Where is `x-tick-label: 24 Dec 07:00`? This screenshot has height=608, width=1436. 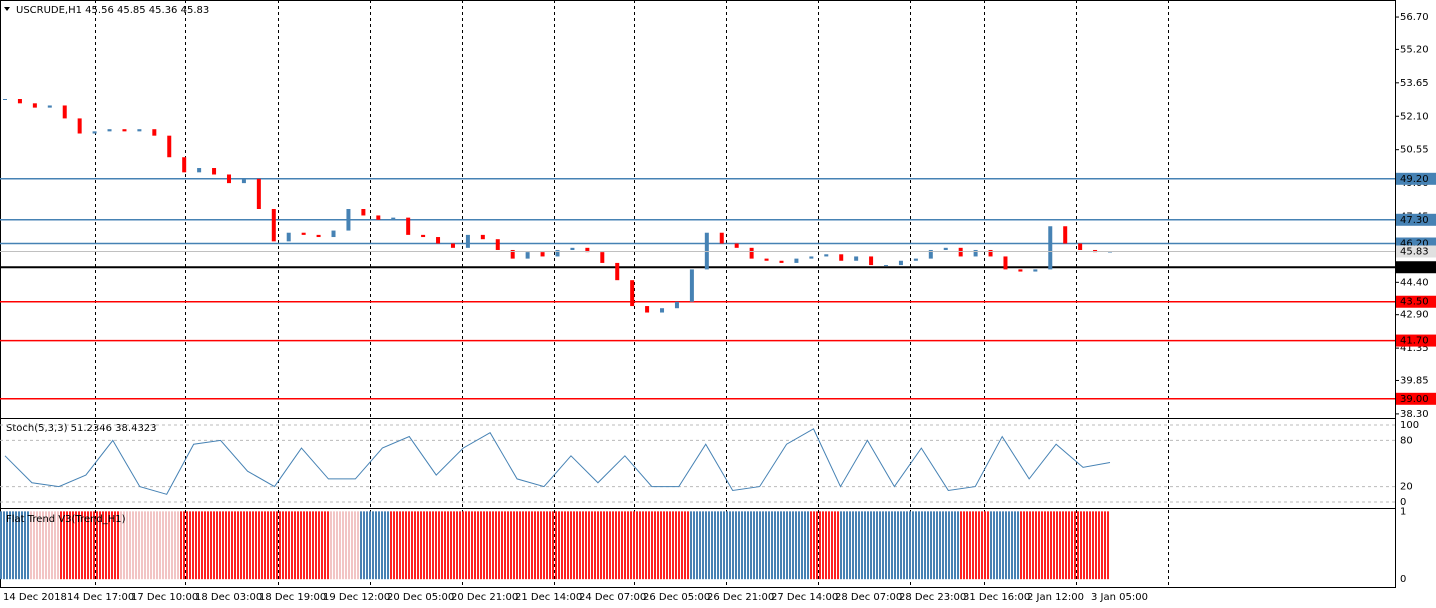 x-tick-label: 24 Dec 07:00 is located at coordinates (612, 597).